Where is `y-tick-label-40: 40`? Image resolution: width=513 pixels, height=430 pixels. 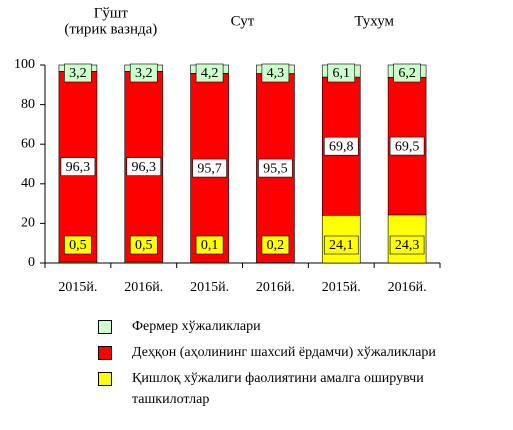 y-tick-label-40: 40 is located at coordinates (28, 183).